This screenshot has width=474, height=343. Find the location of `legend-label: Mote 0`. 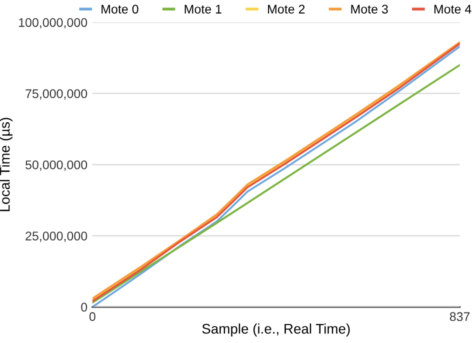

legend-label: Mote 0 is located at coordinates (120, 9).